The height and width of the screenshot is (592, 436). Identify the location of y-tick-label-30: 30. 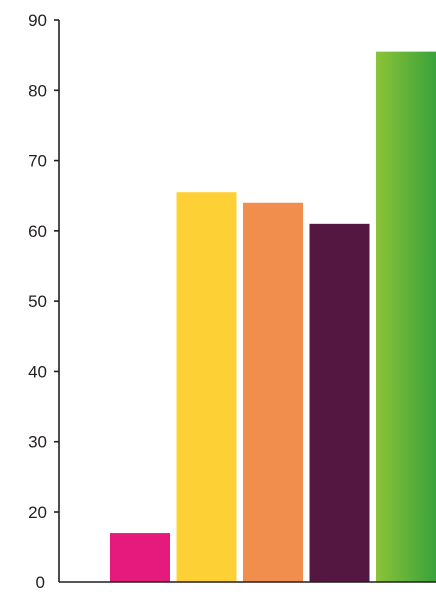
(37, 442).